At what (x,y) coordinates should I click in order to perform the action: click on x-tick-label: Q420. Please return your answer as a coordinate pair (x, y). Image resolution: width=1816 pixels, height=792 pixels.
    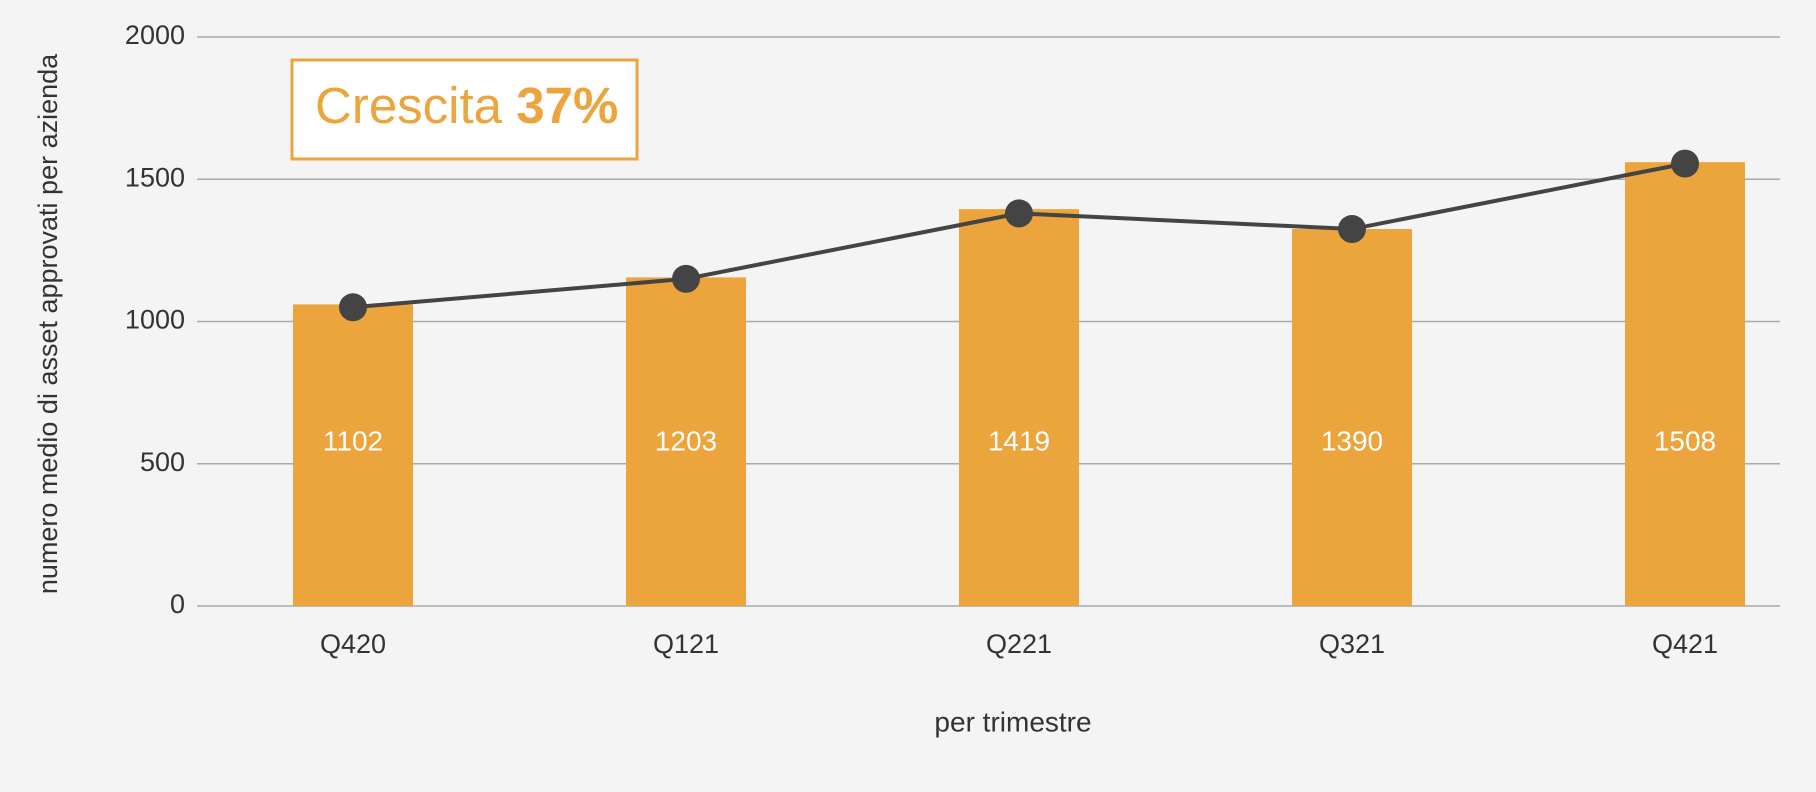
    Looking at the image, I should click on (353, 644).